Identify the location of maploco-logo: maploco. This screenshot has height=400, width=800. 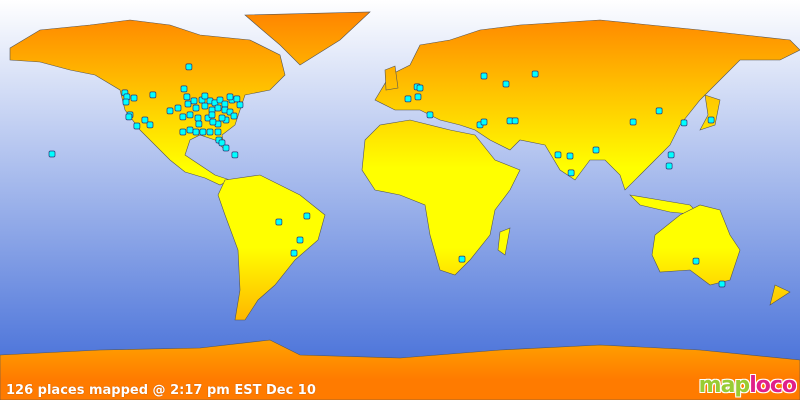
(747, 385).